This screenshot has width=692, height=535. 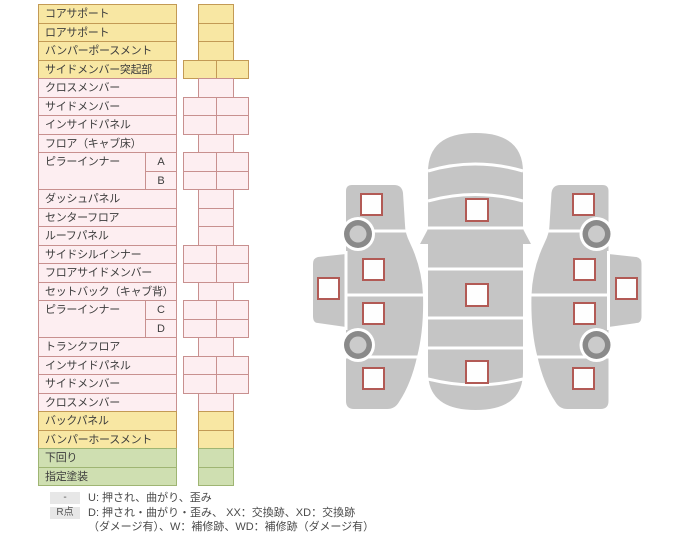 I want to click on damage-checkbox-right-front-door, so click(x=584, y=269).